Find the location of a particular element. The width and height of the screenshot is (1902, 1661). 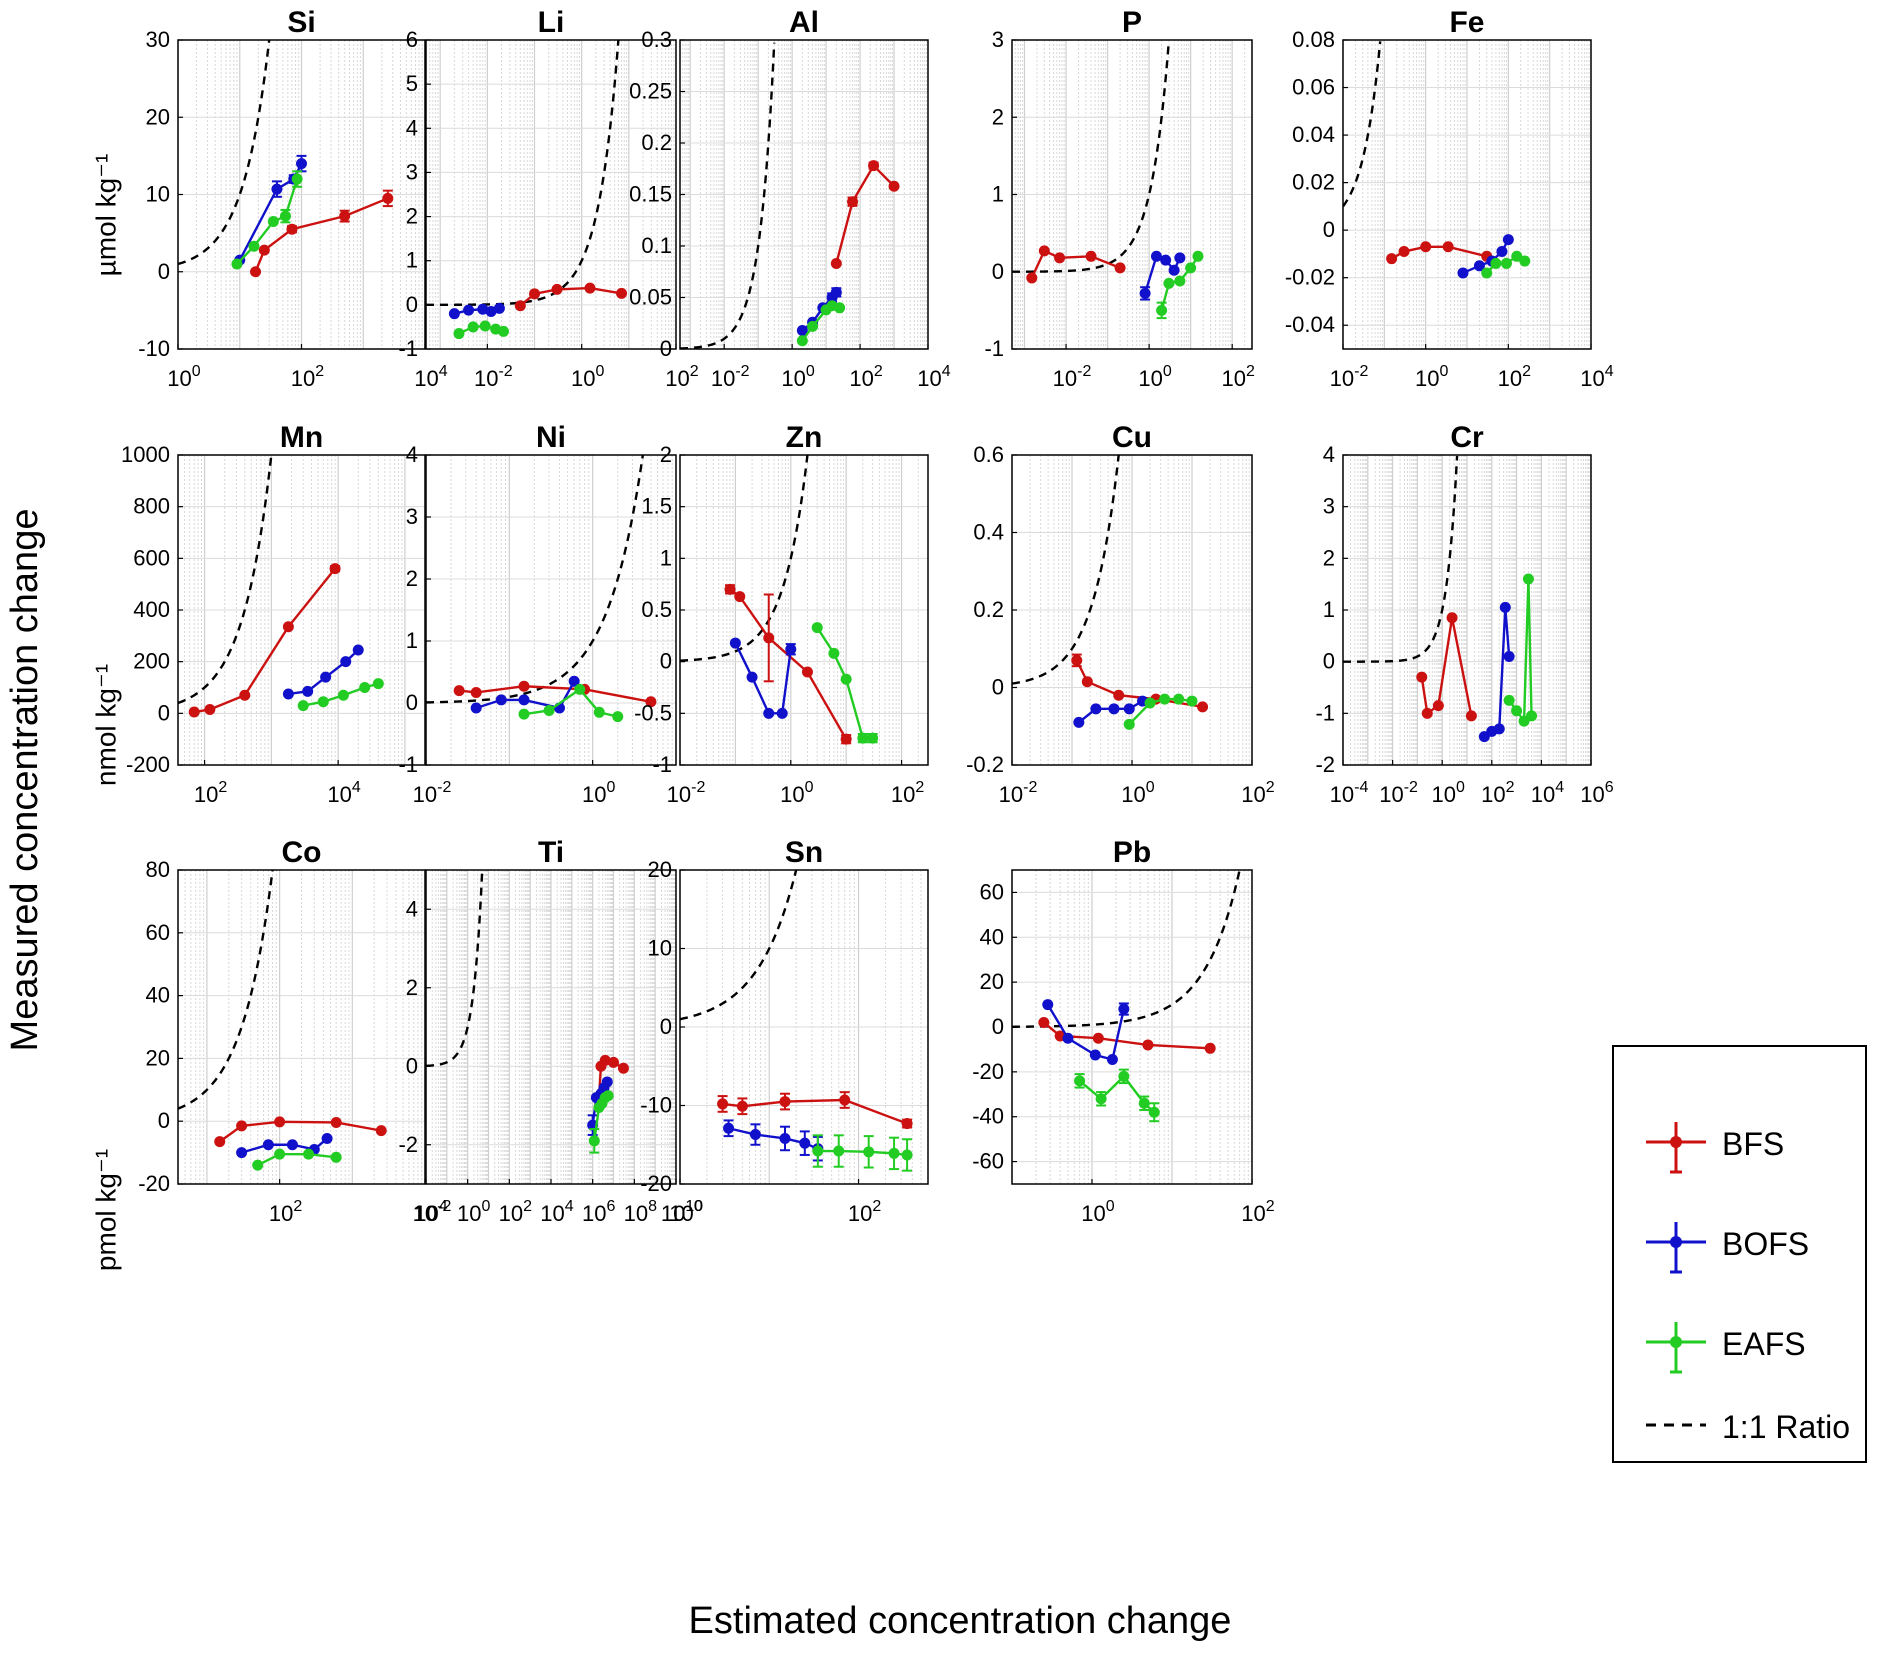

panel-title-pb: Pb is located at coordinates (1132, 852).